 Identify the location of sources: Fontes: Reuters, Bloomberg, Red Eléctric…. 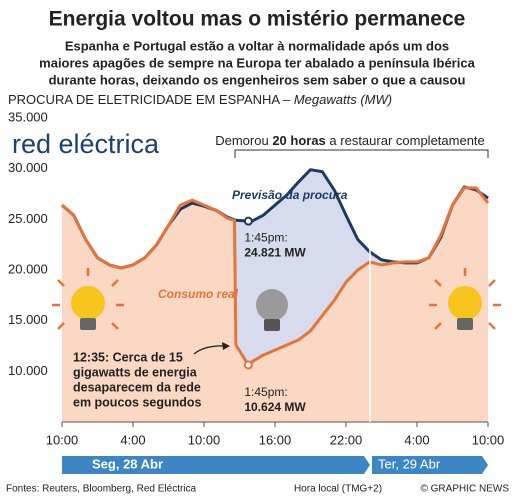
(101, 489).